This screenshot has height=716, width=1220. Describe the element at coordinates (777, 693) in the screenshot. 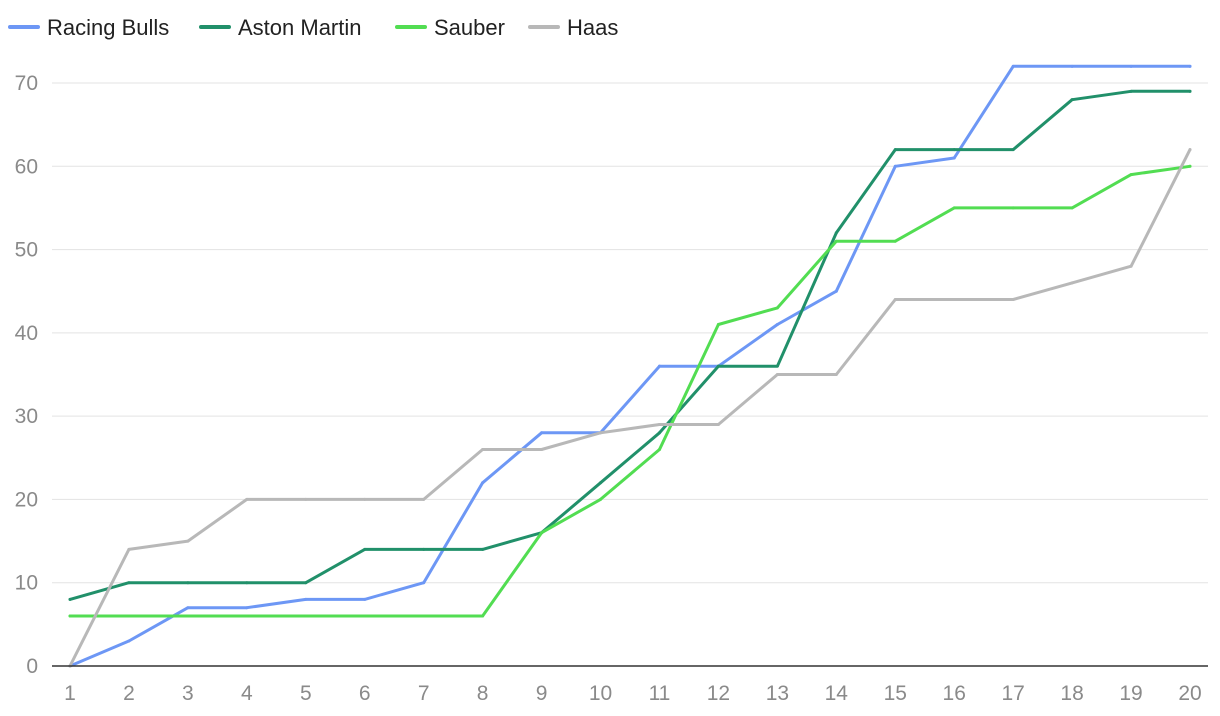

I see `x-tick-label: 13` at that location.